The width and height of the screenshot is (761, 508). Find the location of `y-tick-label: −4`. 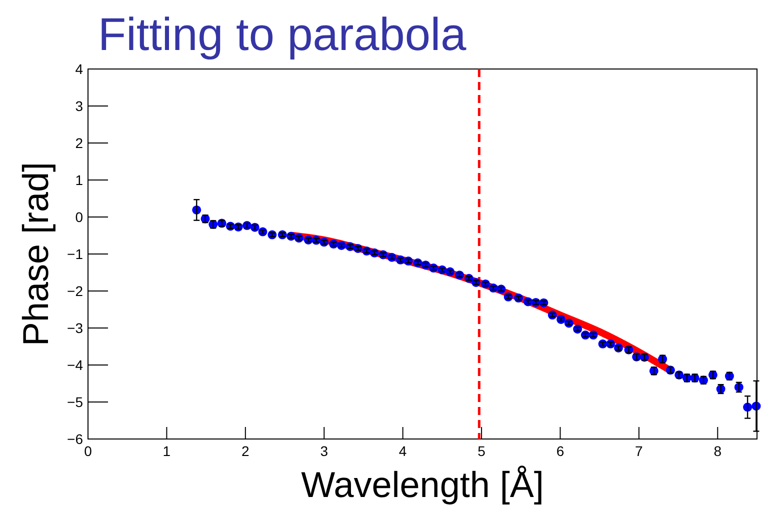

y-tick-label: −4 is located at coordinates (75, 365).